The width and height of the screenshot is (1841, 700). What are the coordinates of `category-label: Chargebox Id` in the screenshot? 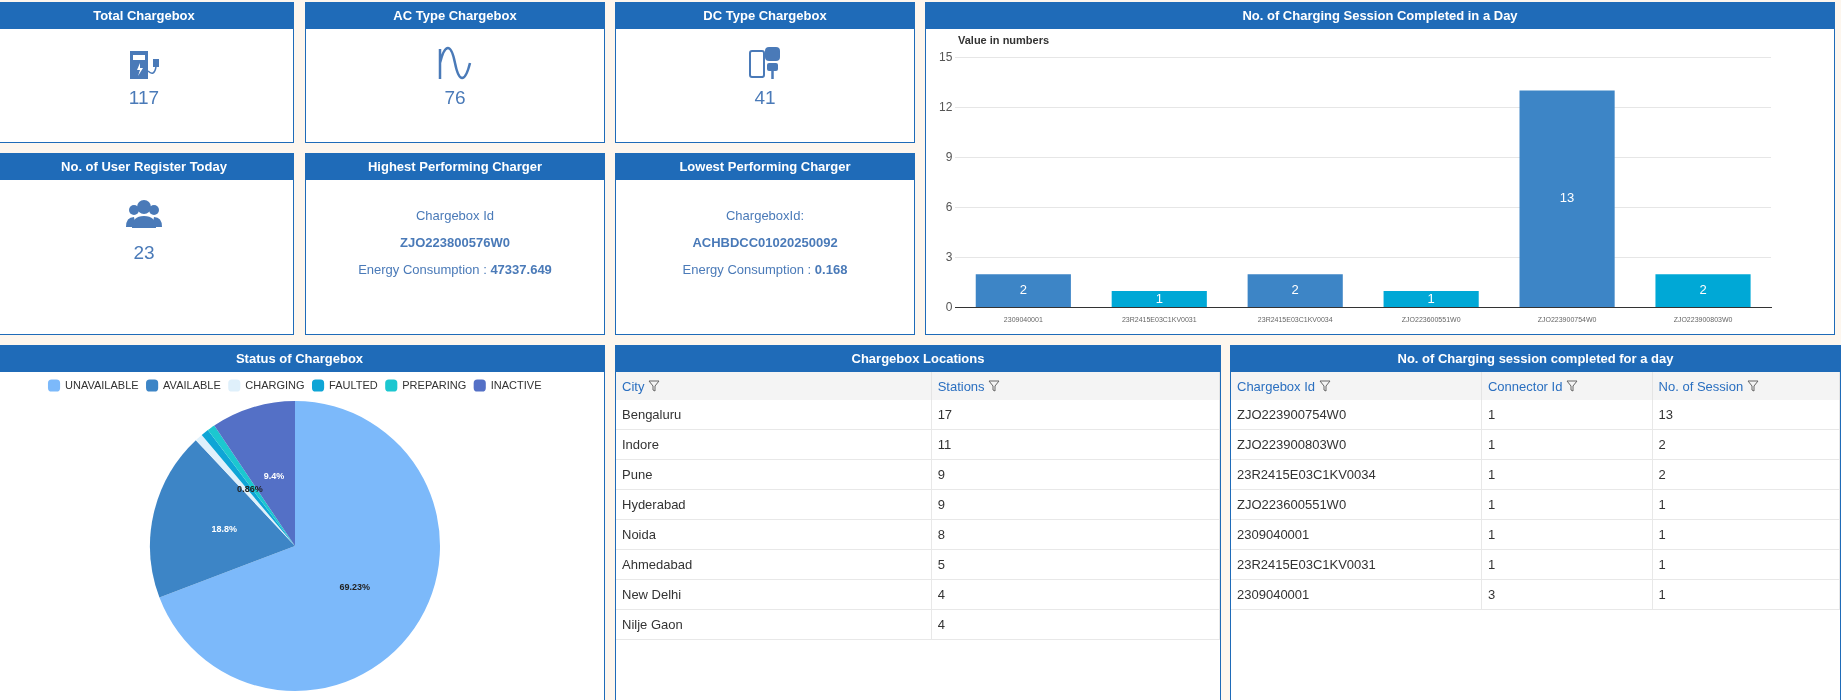 It's located at (1276, 386).